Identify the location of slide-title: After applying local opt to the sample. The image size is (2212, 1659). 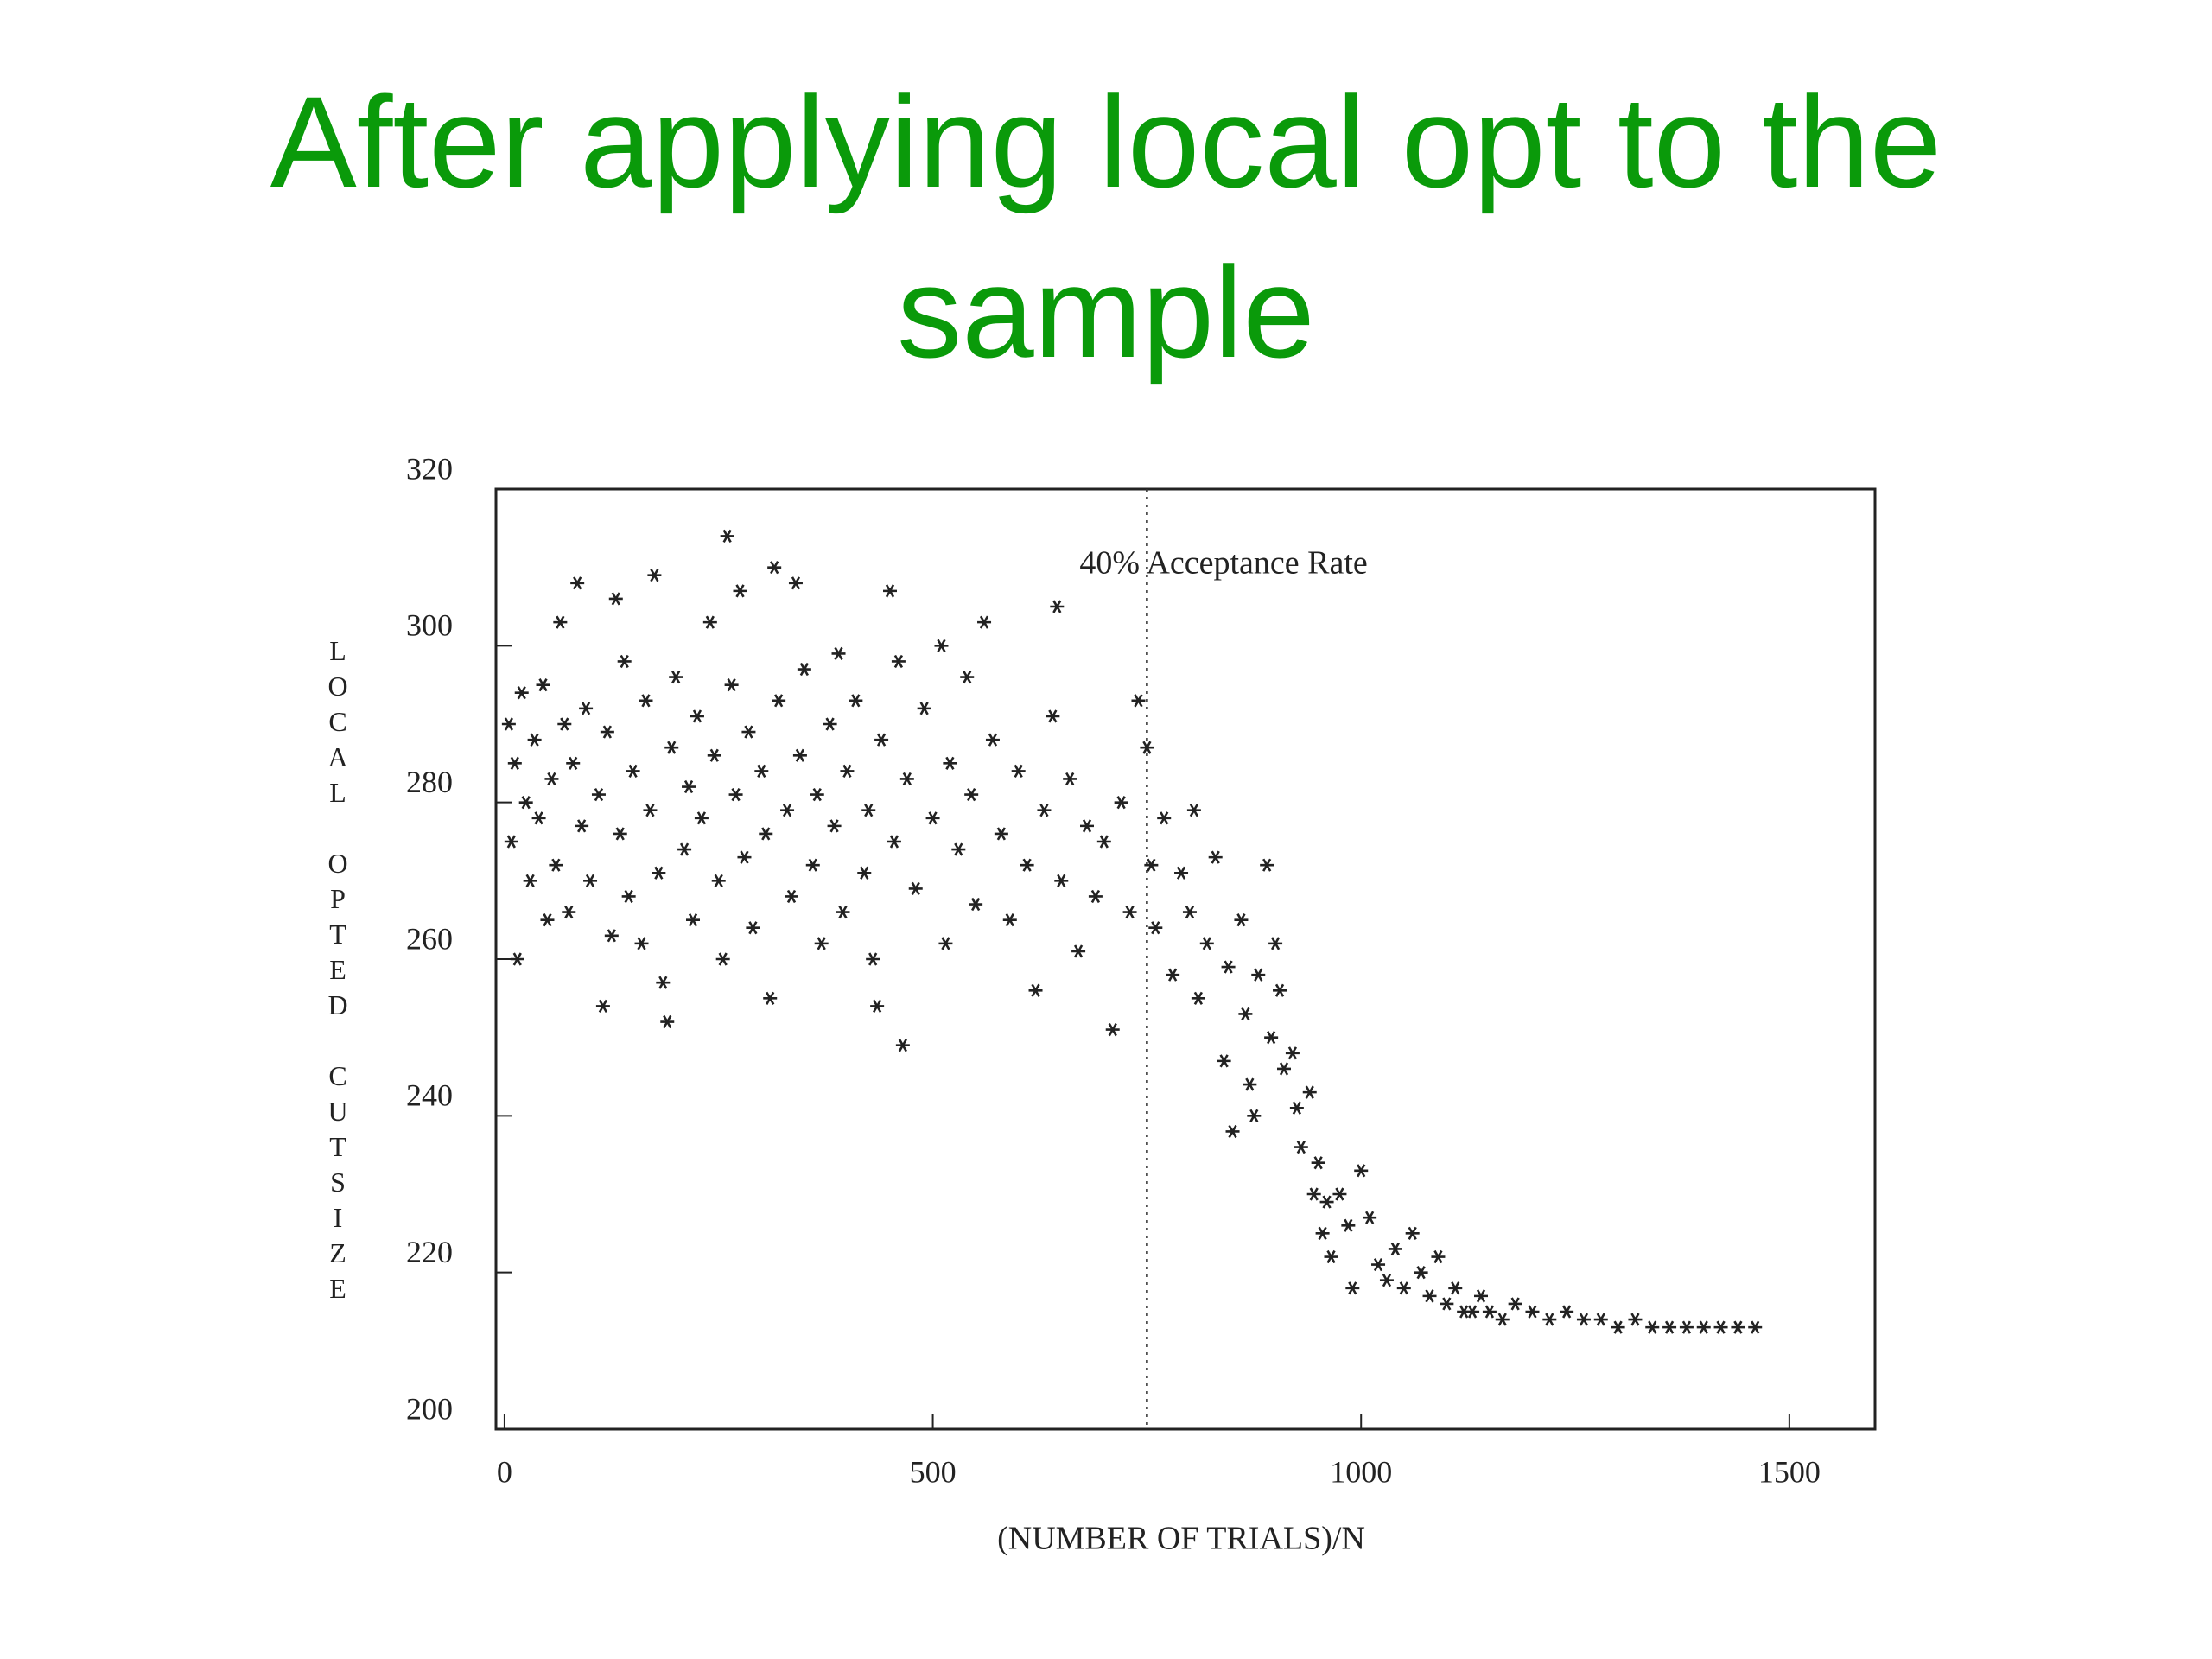
(1106, 227).